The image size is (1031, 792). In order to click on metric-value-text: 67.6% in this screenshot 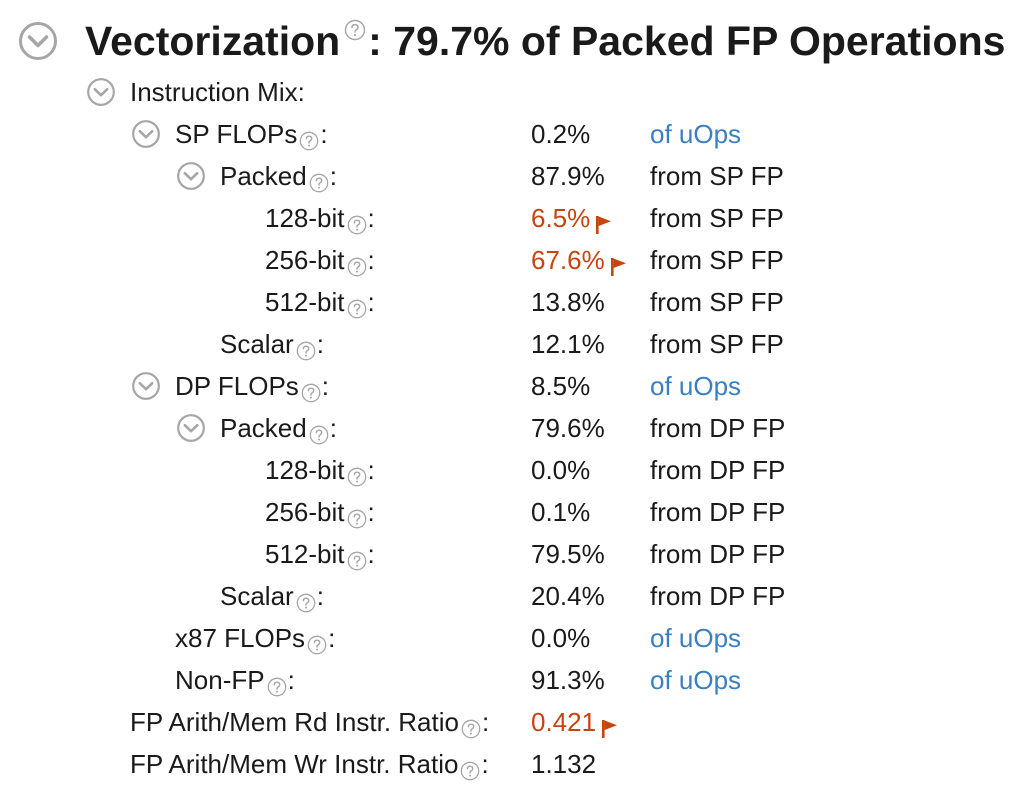, I will do `click(568, 260)`.